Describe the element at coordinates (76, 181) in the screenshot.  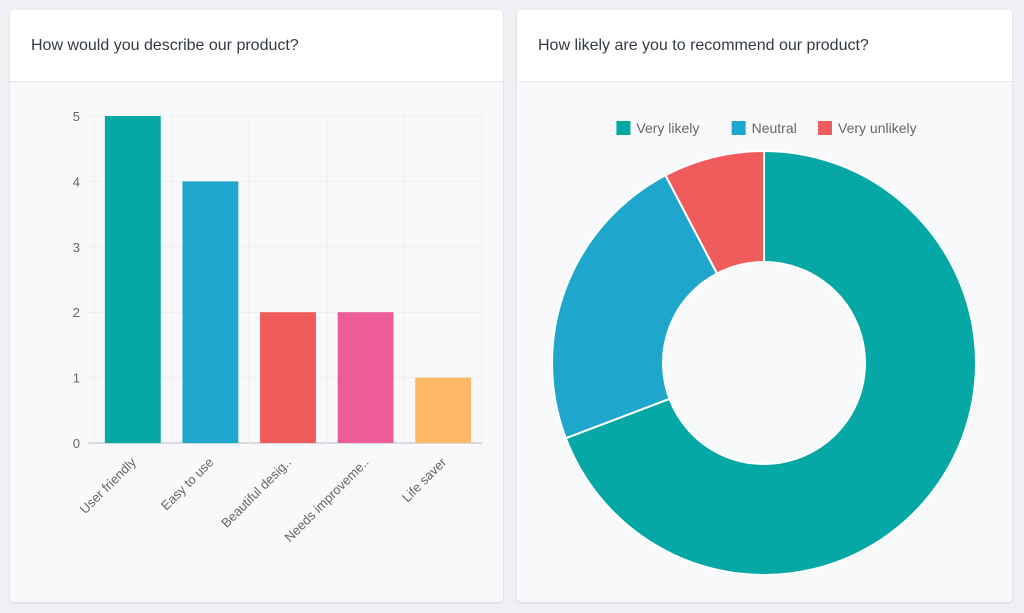
I see `y-tick-label: 4` at that location.